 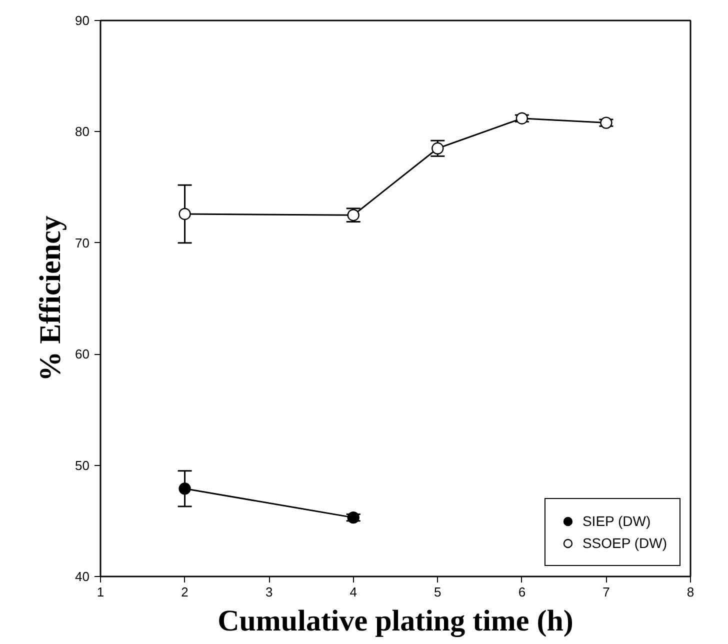 I want to click on y-tick-label: 70, so click(x=82, y=242).